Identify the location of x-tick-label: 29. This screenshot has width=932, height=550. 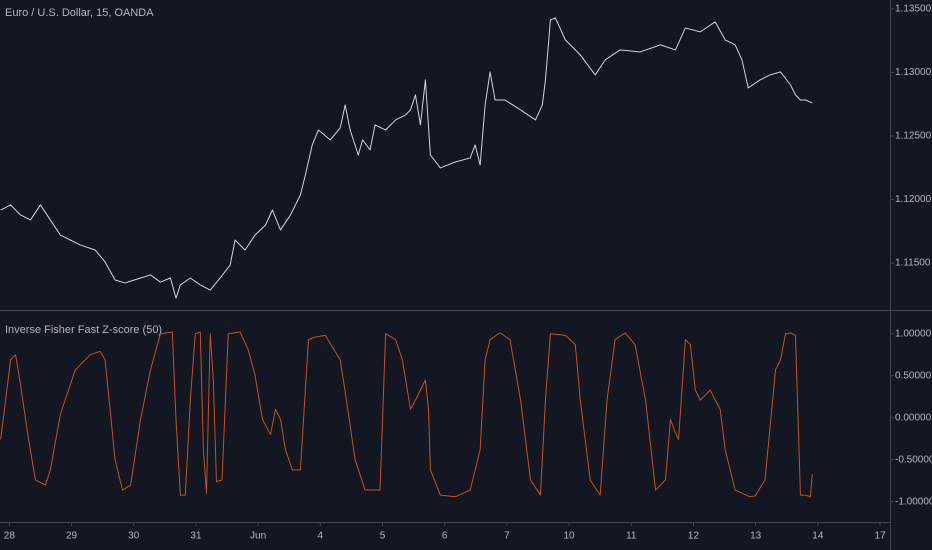
(72, 536).